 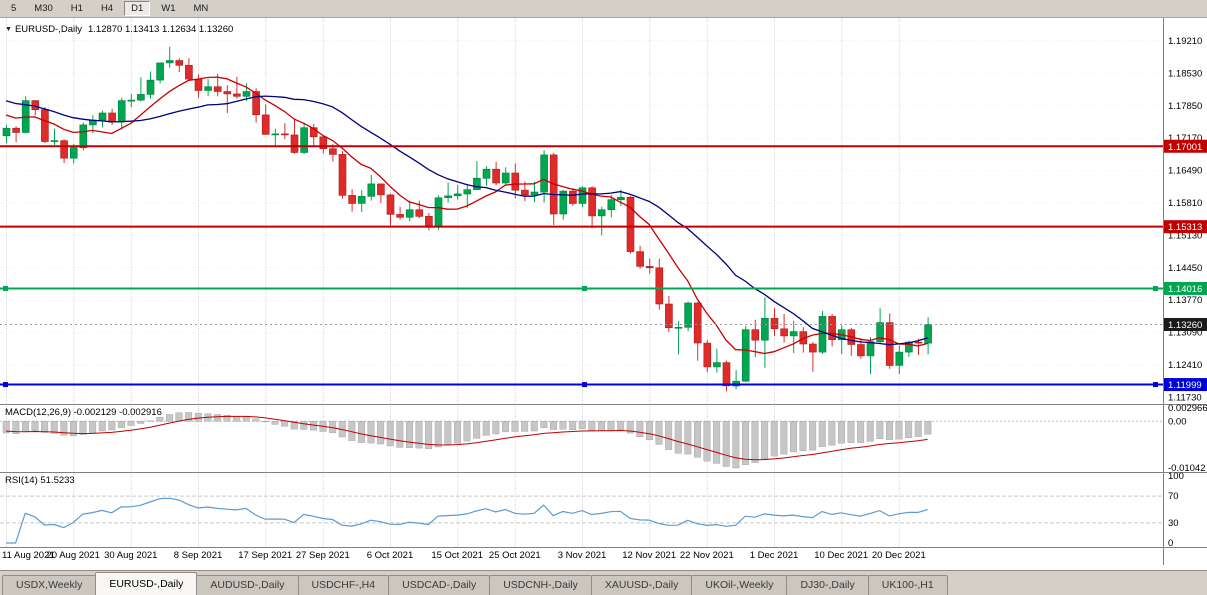 I want to click on svg-text: 1.13770, so click(x=1185, y=300).